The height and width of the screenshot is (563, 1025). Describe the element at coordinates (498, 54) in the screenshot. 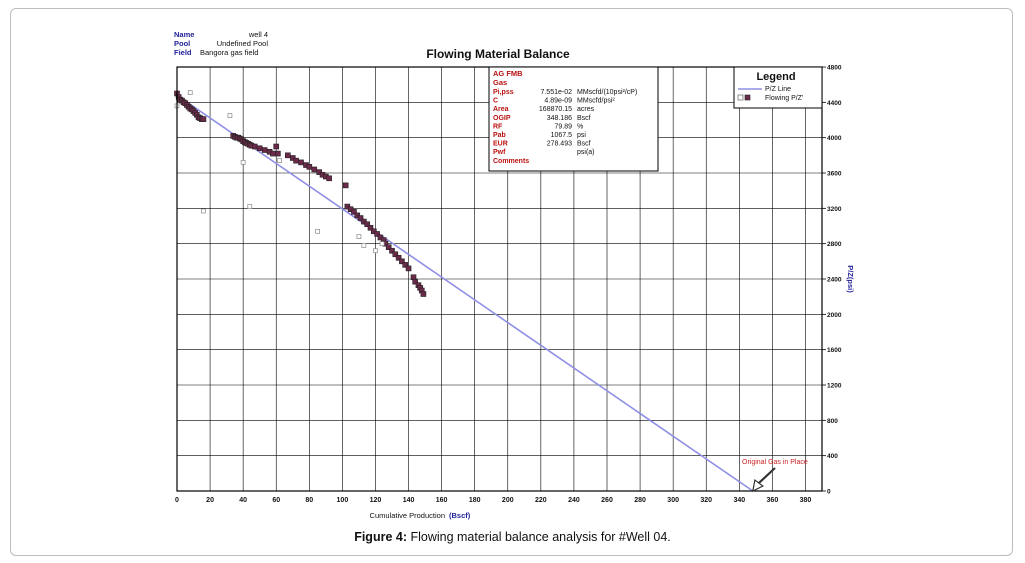

I see `chart-title: Flowing Material Balance` at that location.